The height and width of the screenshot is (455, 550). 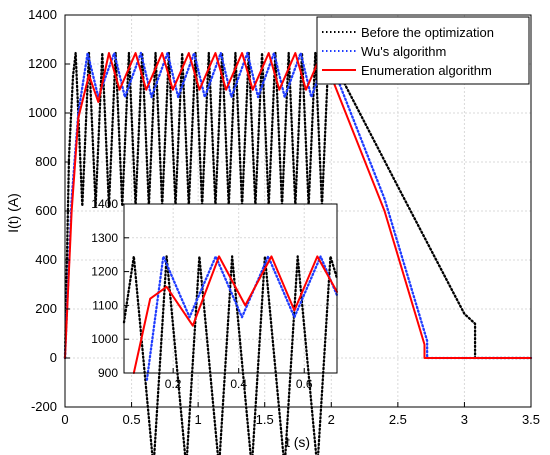 I want to click on inset-series-wu-s-algorithm, so click(x=242, y=318).